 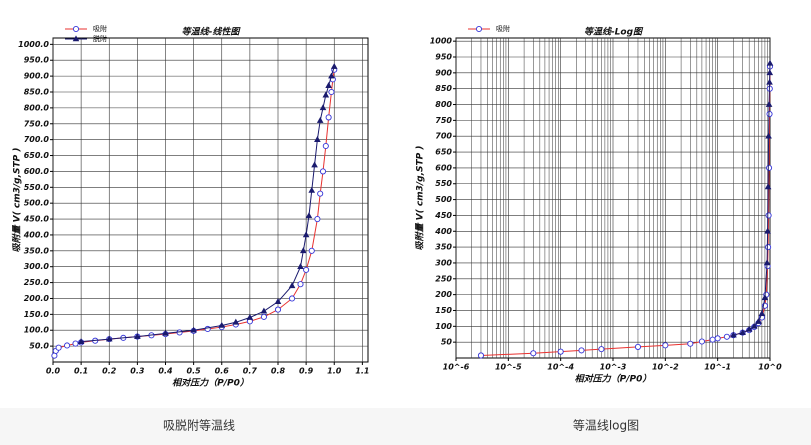 What do you see at coordinates (199, 425) in the screenshot?
I see `caption: 吸脱附等温线` at bounding box center [199, 425].